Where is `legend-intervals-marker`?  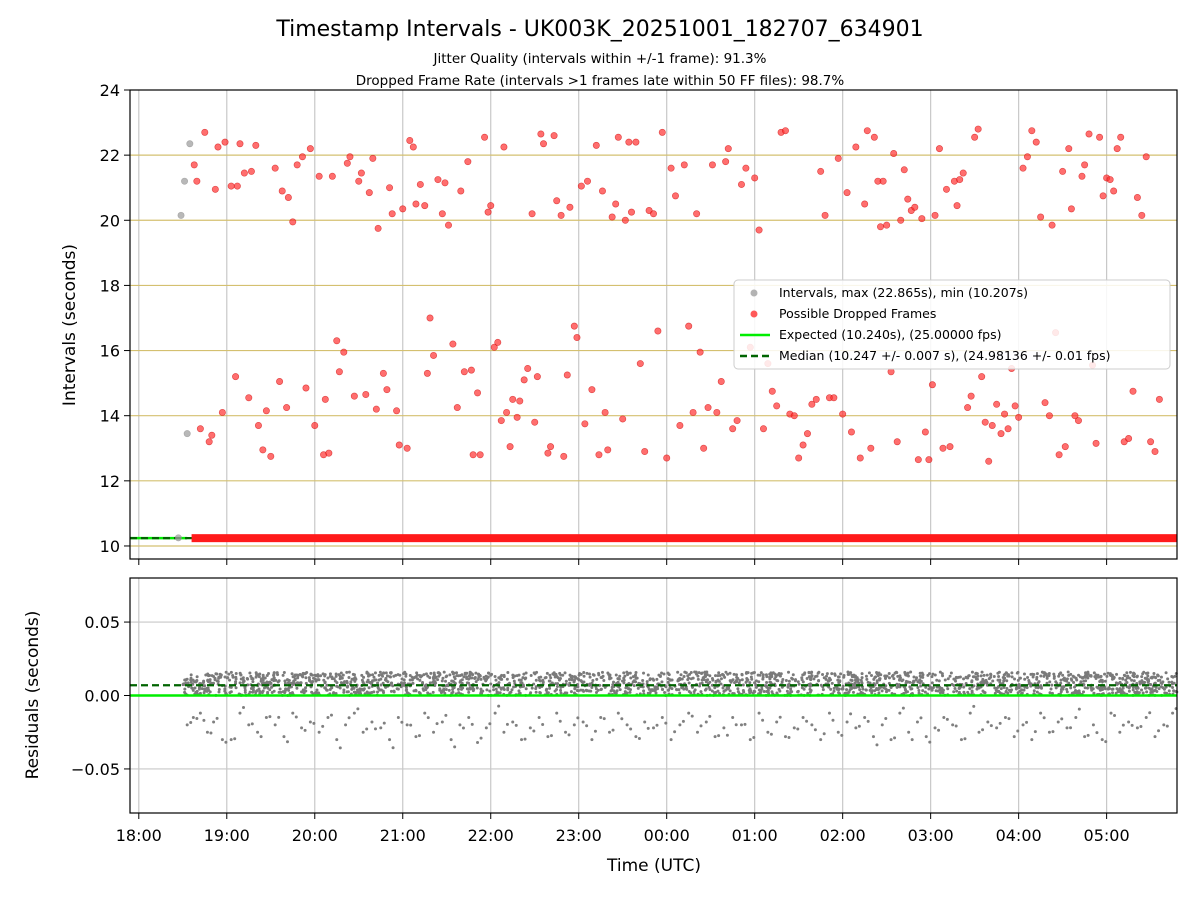
legend-intervals-marker is located at coordinates (754, 293).